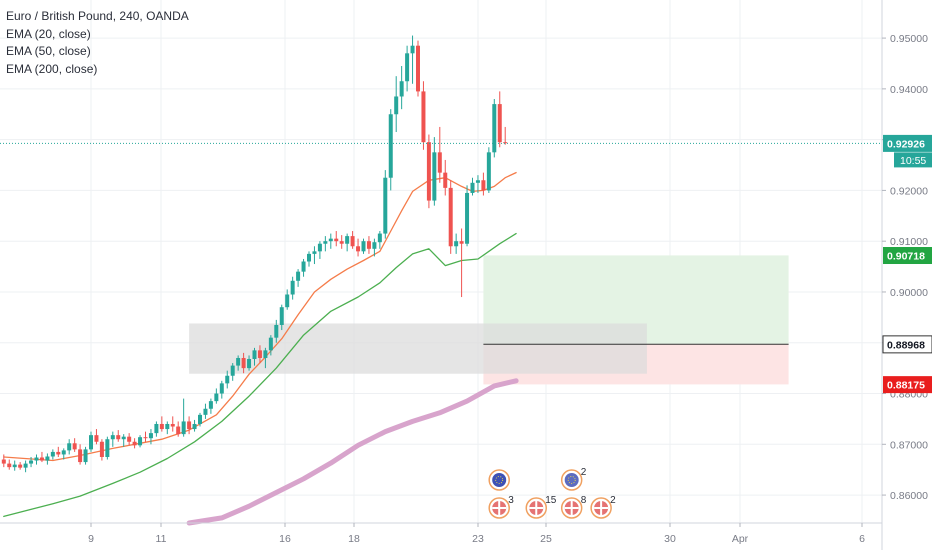  Describe the element at coordinates (285, 539) in the screenshot. I see `x-tick-label: 16` at that location.